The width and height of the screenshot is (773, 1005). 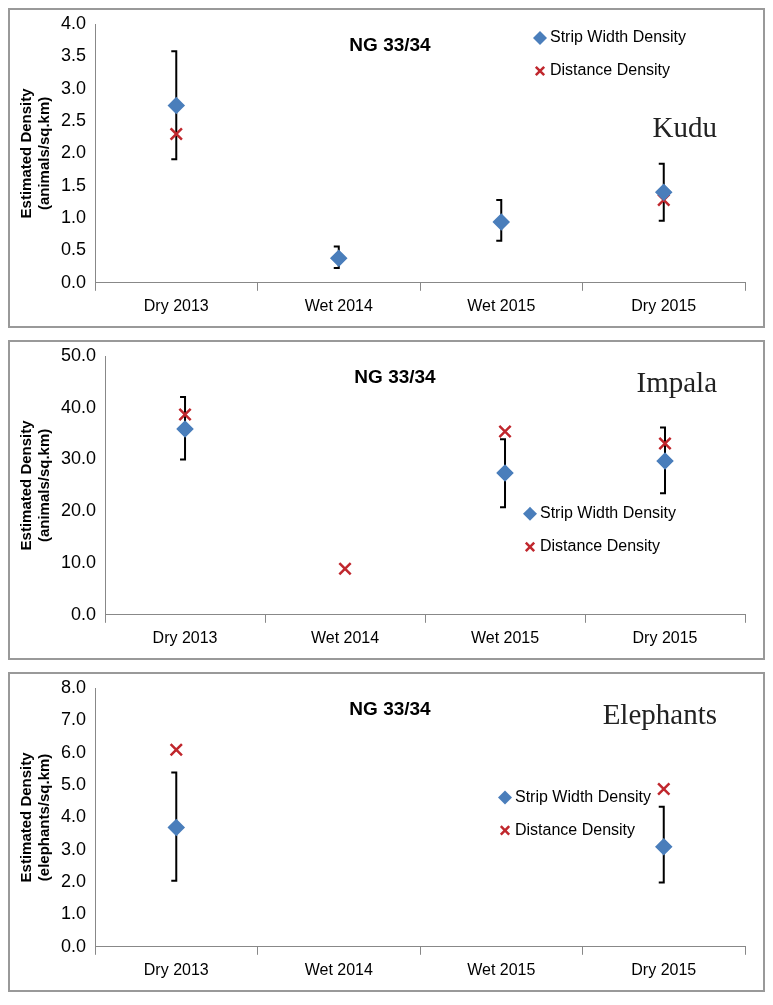 I want to click on y-tick-label: 6.0, so click(x=73, y=751).